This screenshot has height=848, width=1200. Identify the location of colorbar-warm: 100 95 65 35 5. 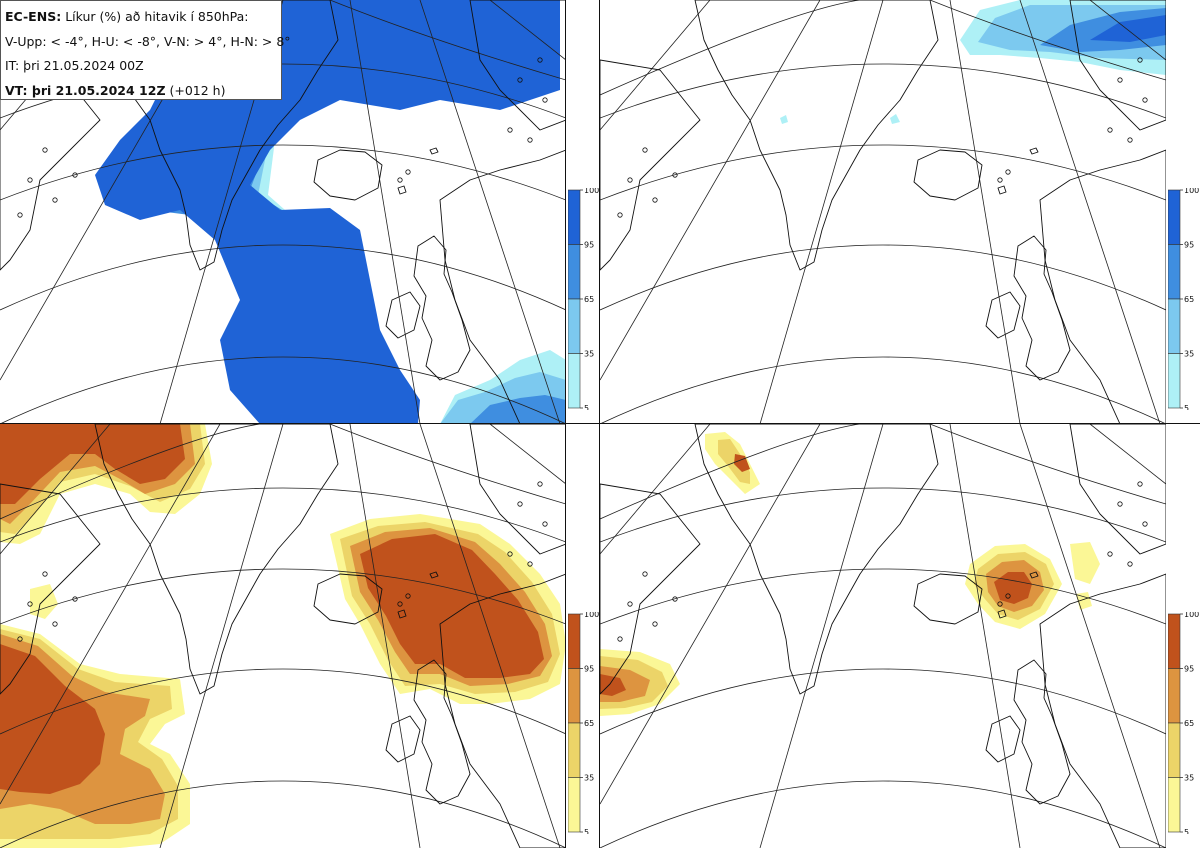
(583, 723).